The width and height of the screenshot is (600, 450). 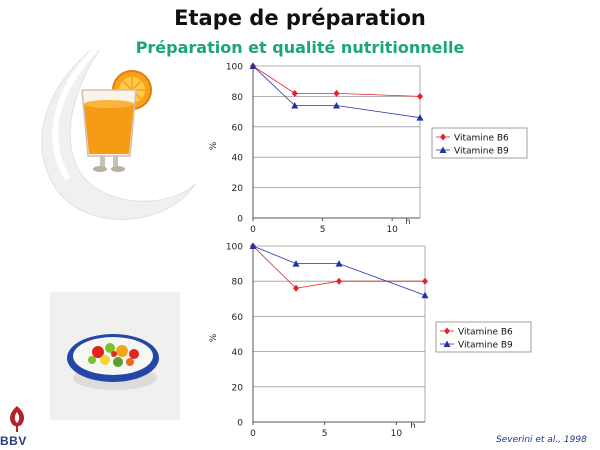 I want to click on slide-title: Etape de préparation, so click(x=300, y=18).